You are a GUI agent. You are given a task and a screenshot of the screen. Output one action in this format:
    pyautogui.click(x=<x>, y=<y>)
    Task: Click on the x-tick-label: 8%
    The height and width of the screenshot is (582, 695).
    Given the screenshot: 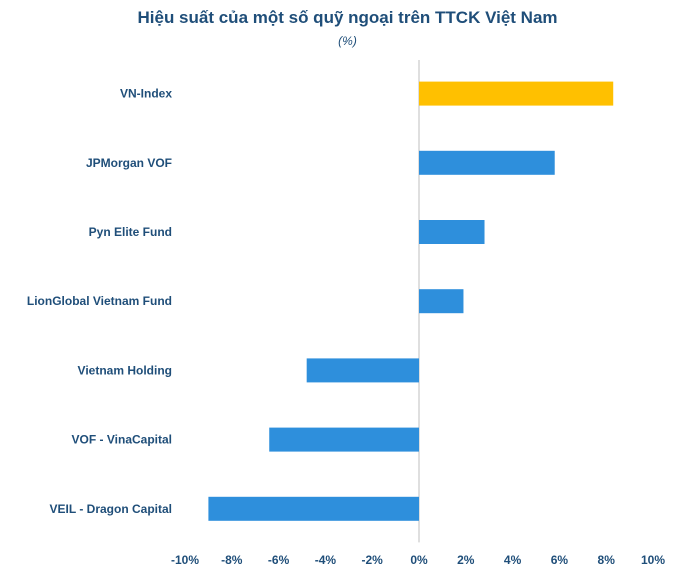 What is the action you would take?
    pyautogui.click(x=607, y=560)
    